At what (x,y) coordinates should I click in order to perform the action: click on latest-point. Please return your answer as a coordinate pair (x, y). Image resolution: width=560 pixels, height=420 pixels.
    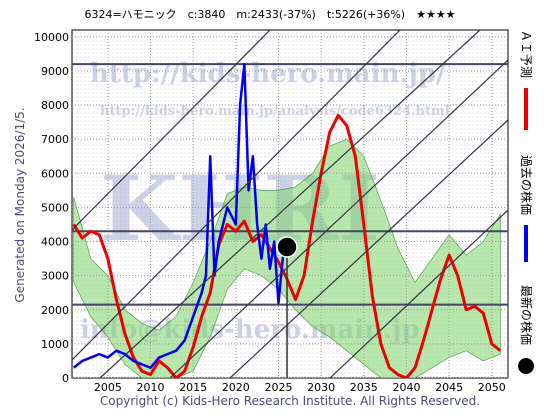
    Looking at the image, I should click on (287, 247).